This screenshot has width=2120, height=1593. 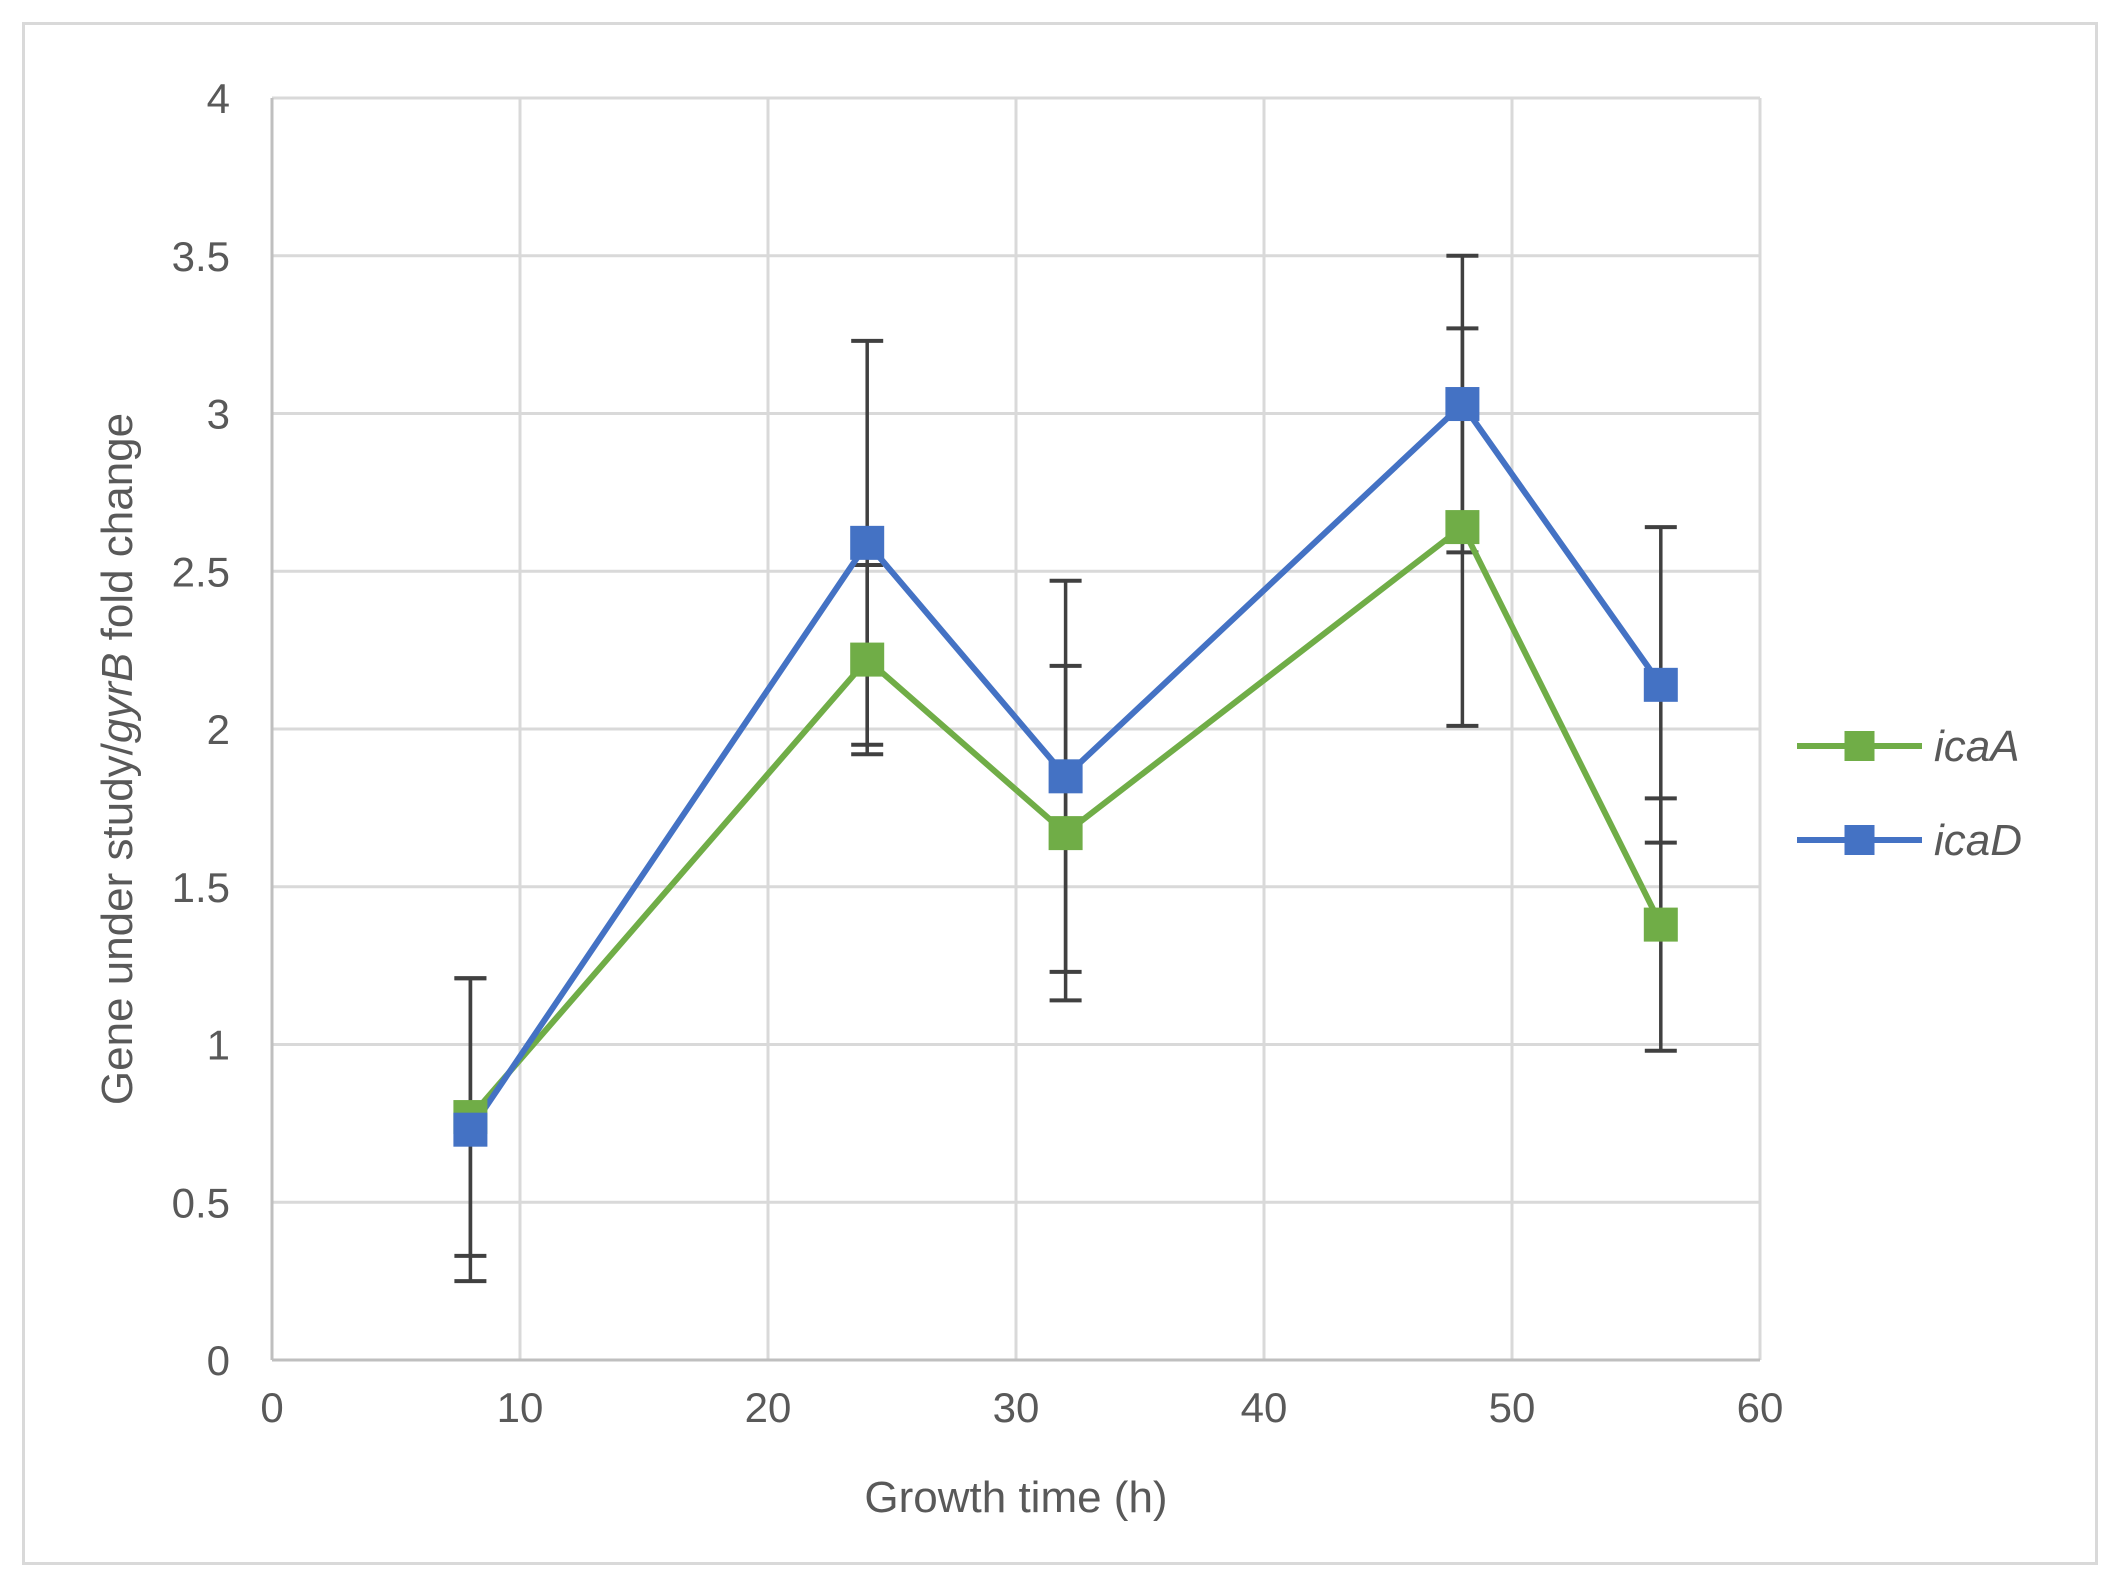 What do you see at coordinates (271, 1407) in the screenshot?
I see `x-tick-label: 0` at bounding box center [271, 1407].